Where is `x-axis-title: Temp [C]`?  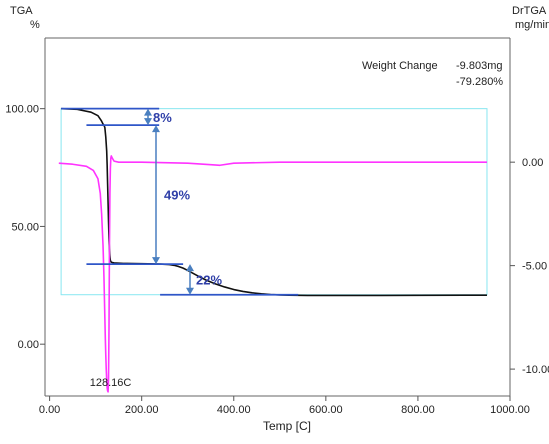
x-axis-title: Temp [C] is located at coordinates (287, 426).